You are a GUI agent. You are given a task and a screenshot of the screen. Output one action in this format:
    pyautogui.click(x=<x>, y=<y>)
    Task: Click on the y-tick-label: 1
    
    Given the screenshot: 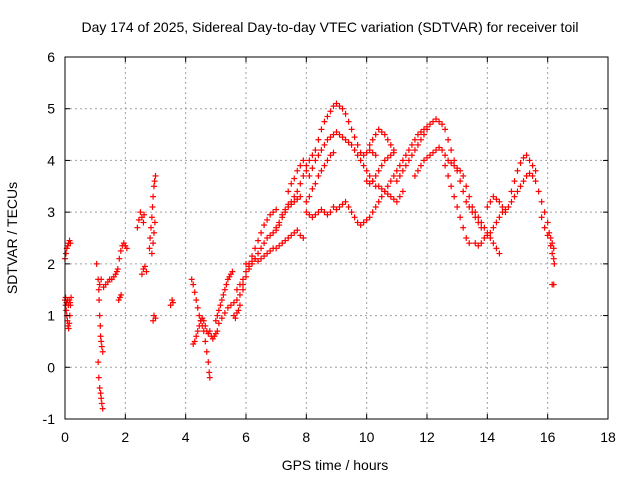 What is the action you would take?
    pyautogui.click(x=51, y=316)
    